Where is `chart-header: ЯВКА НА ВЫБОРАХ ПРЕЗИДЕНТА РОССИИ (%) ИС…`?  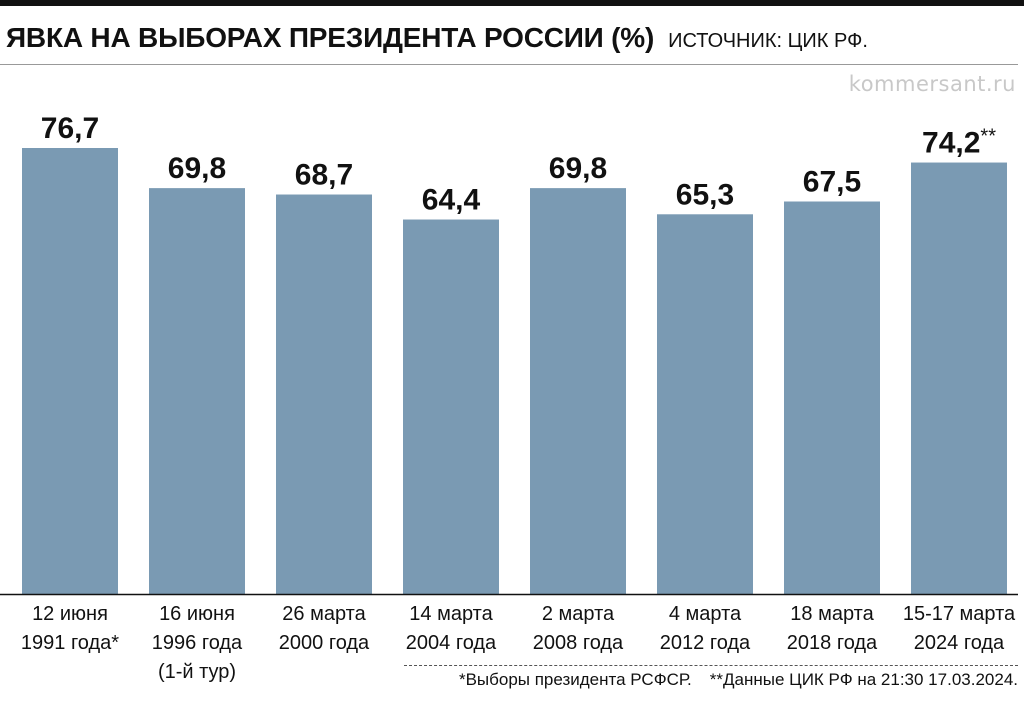 chart-header: ЯВКА НА ВЫБОРАХ ПРЕЗИДЕНТА РОССИИ (%) ИС… is located at coordinates (512, 42).